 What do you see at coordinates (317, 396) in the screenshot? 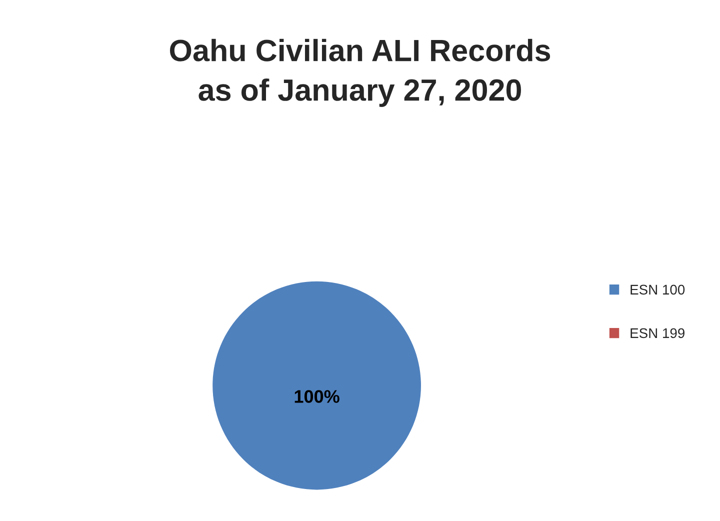
I see `data-label: 100%` at bounding box center [317, 396].